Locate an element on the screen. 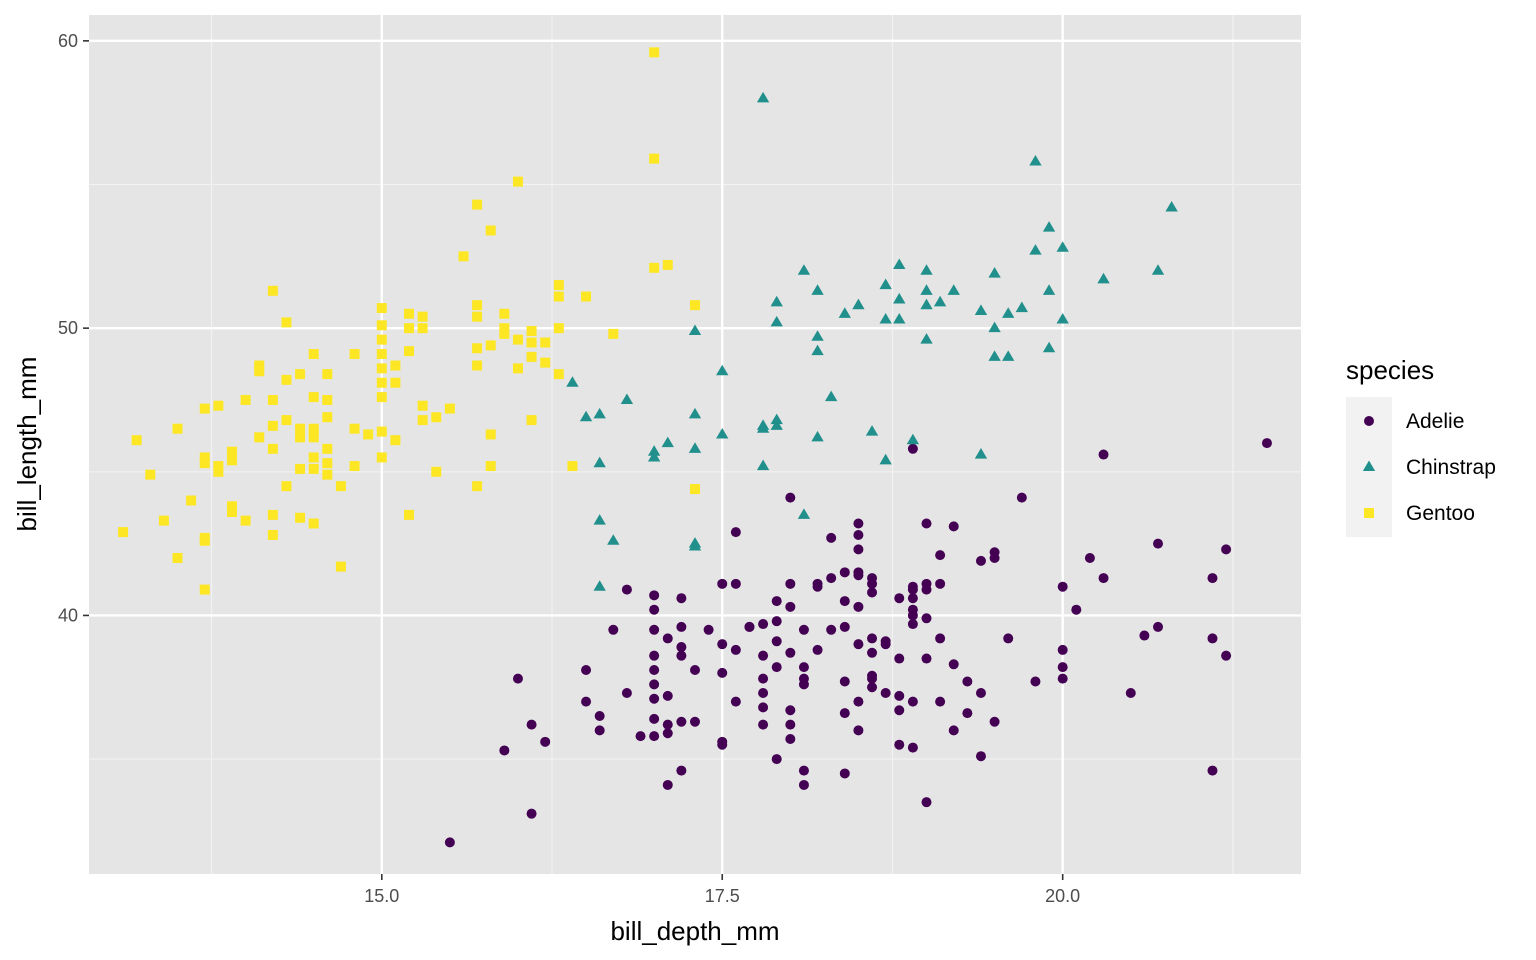 The image size is (1536, 960). legend-title: species is located at coordinates (1390, 370).